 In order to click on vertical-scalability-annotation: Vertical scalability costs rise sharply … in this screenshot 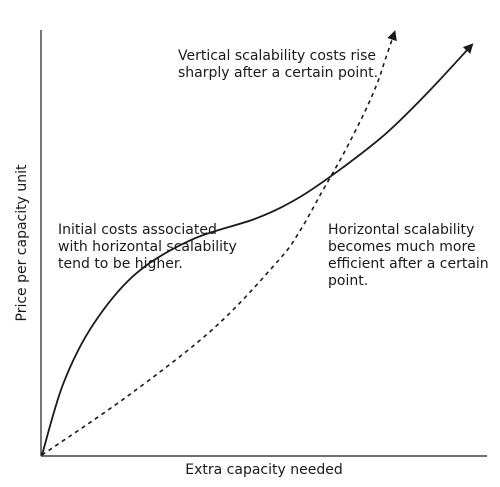, I will do `click(278, 64)`.